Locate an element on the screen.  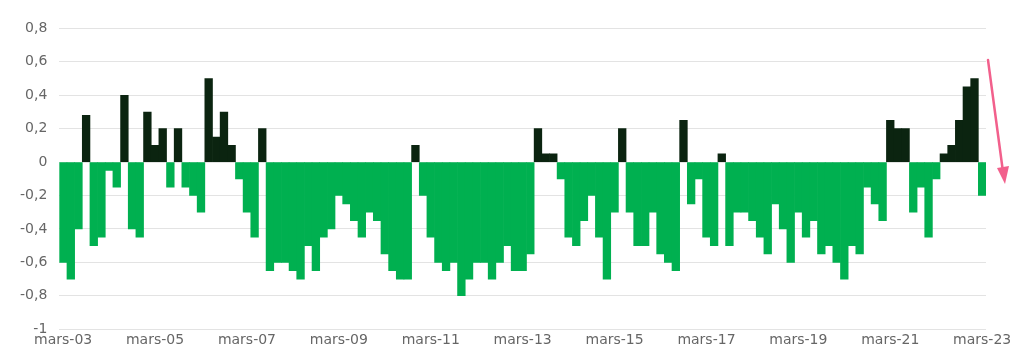
x-tick-label: mars-21 is located at coordinates (890, 339).